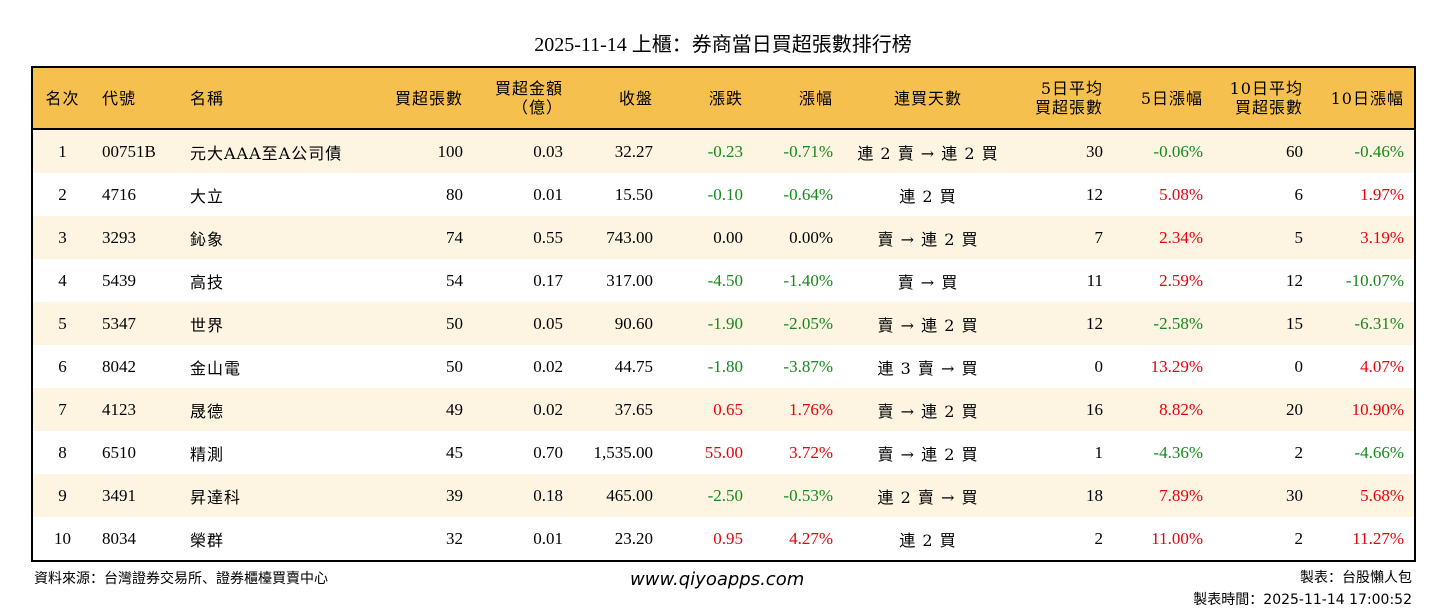 Image resolution: width=1446 pixels, height=612 pixels. Describe the element at coordinates (454, 194) in the screenshot. I see `cell-net-buy-lots: 80` at that location.